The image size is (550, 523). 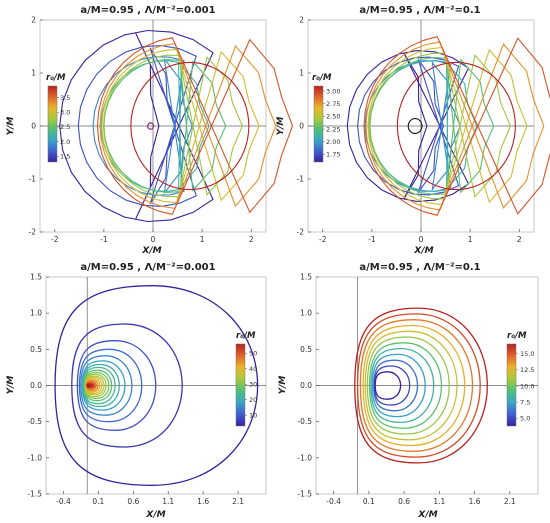 I want to click on chart-2-ylabel: Y/M, so click(x=281, y=126).